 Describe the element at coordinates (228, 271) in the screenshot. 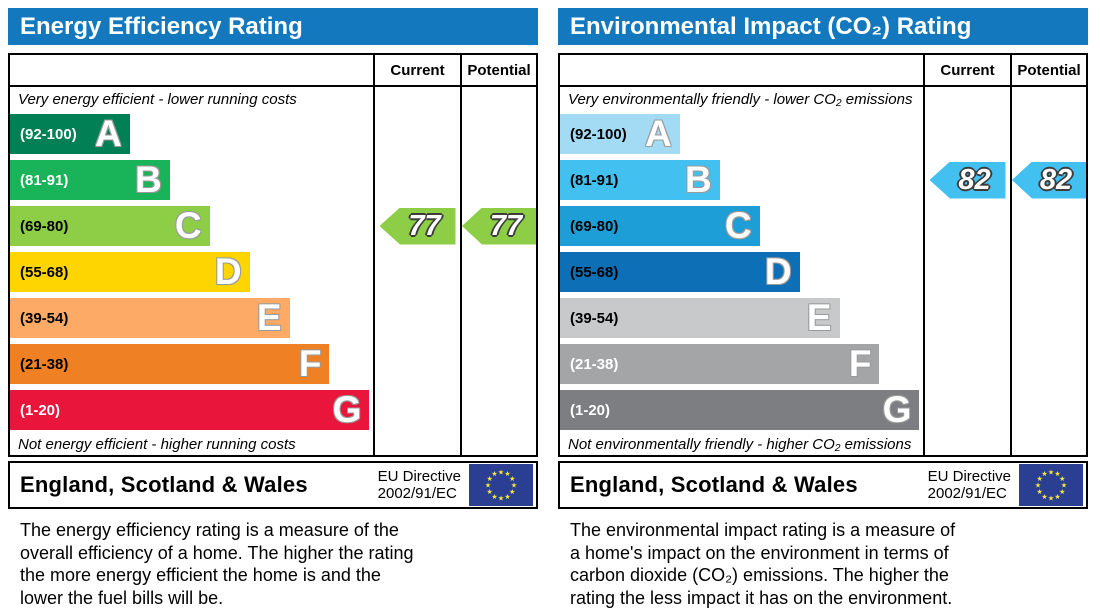

I see `band-d-letter: D` at that location.